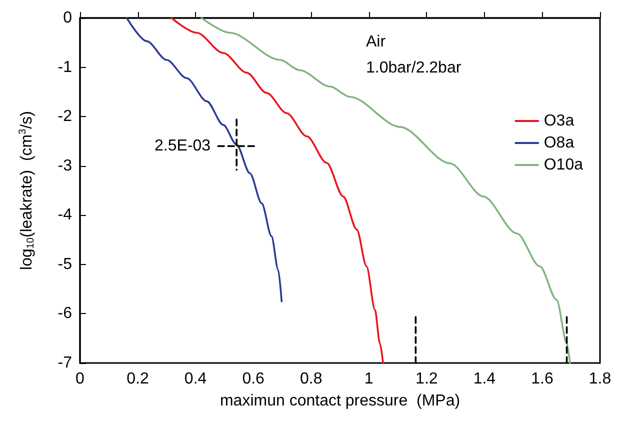 The height and width of the screenshot is (423, 628). What do you see at coordinates (559, 143) in the screenshot?
I see `legend-label: O8a` at bounding box center [559, 143].